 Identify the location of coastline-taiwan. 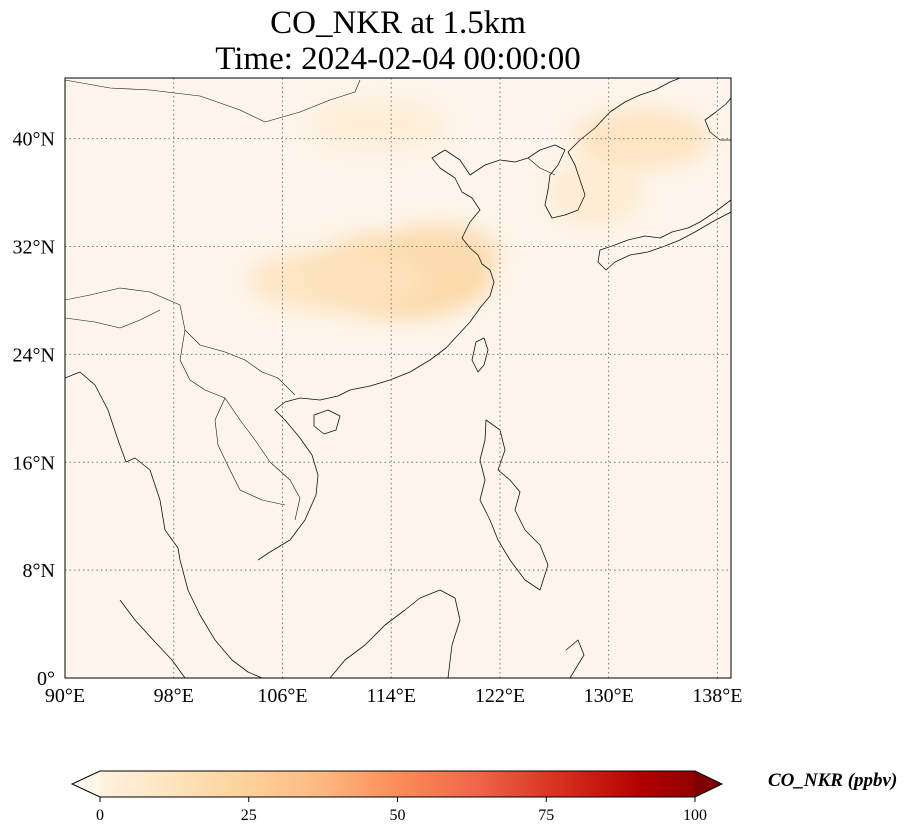
(480, 355).